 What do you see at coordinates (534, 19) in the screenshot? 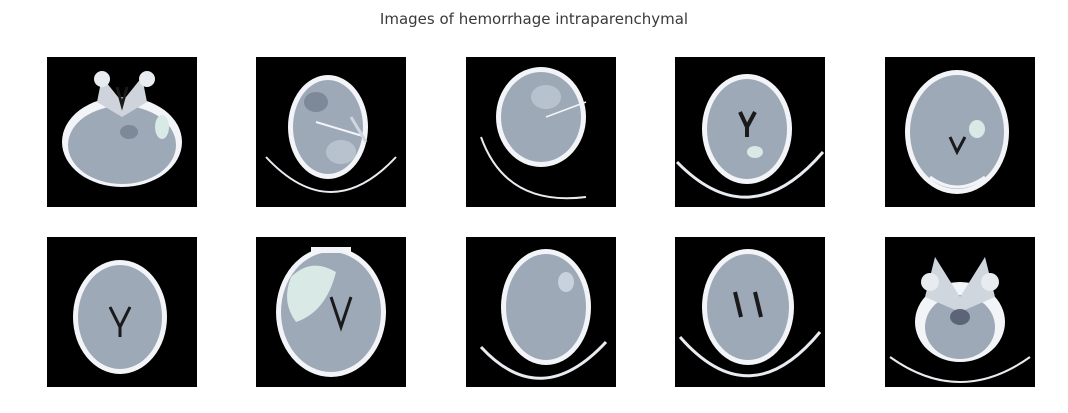
I see `figure-title: Images of hemorrhage intraparenchymal` at bounding box center [534, 19].